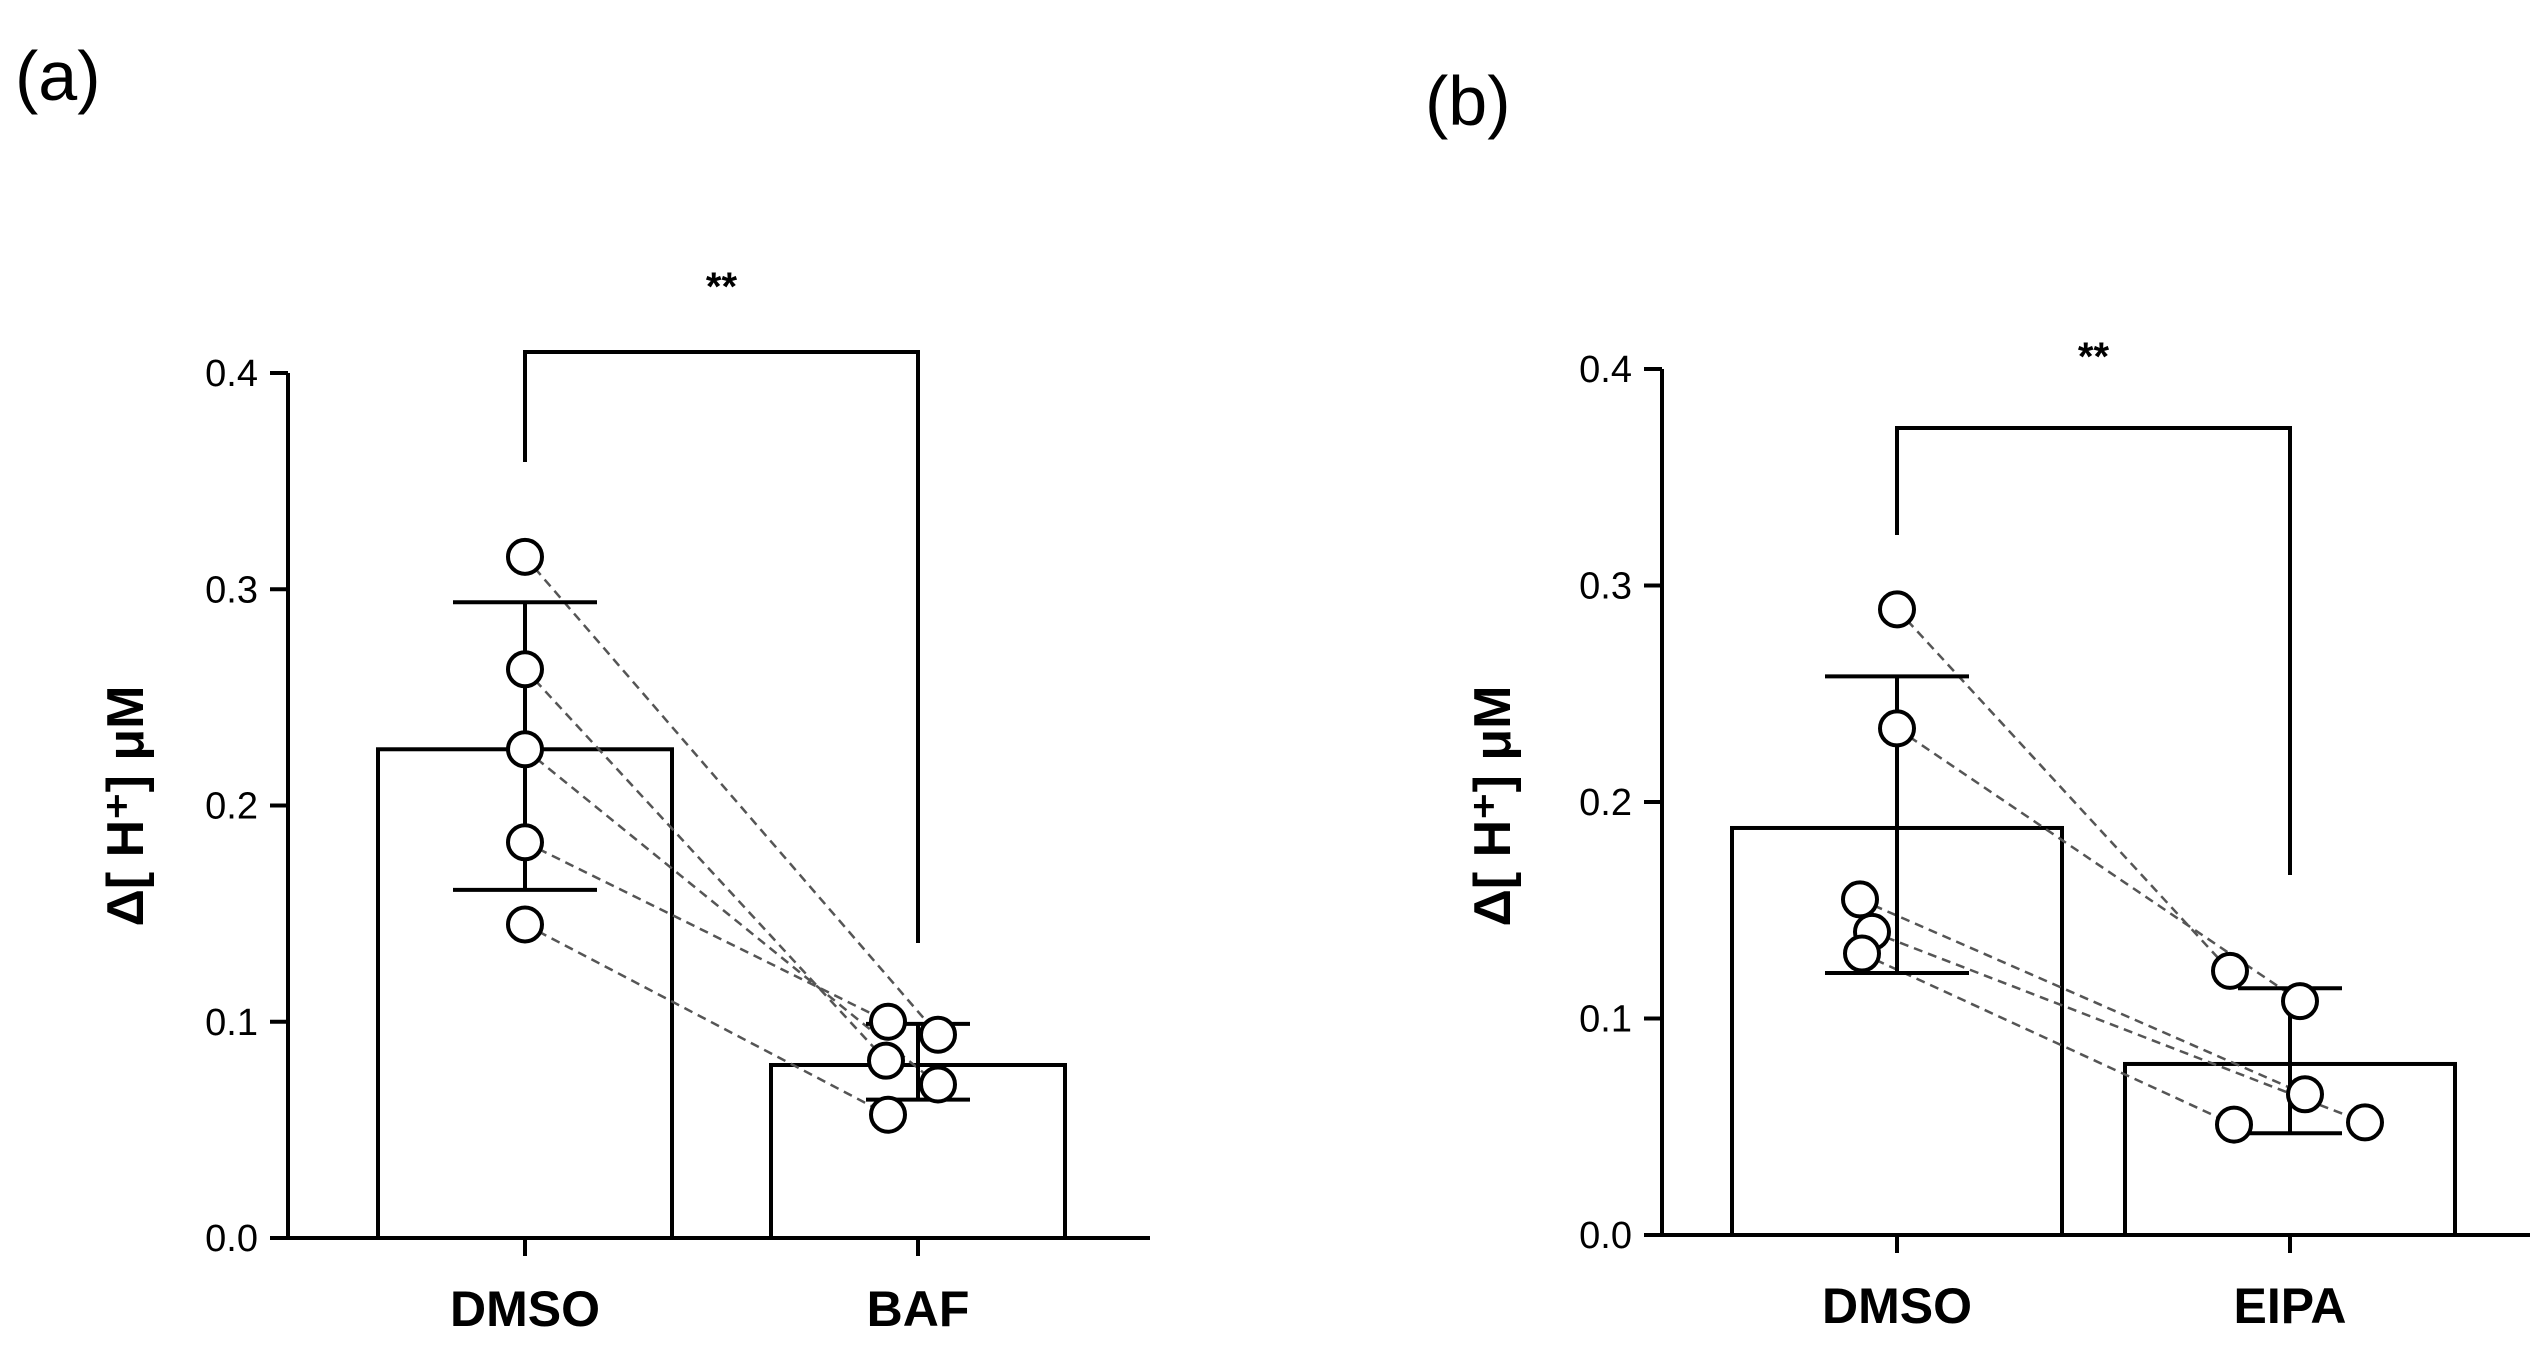 This screenshot has width=2546, height=1363. I want to click on panel-b-label: (b), so click(1468, 101).